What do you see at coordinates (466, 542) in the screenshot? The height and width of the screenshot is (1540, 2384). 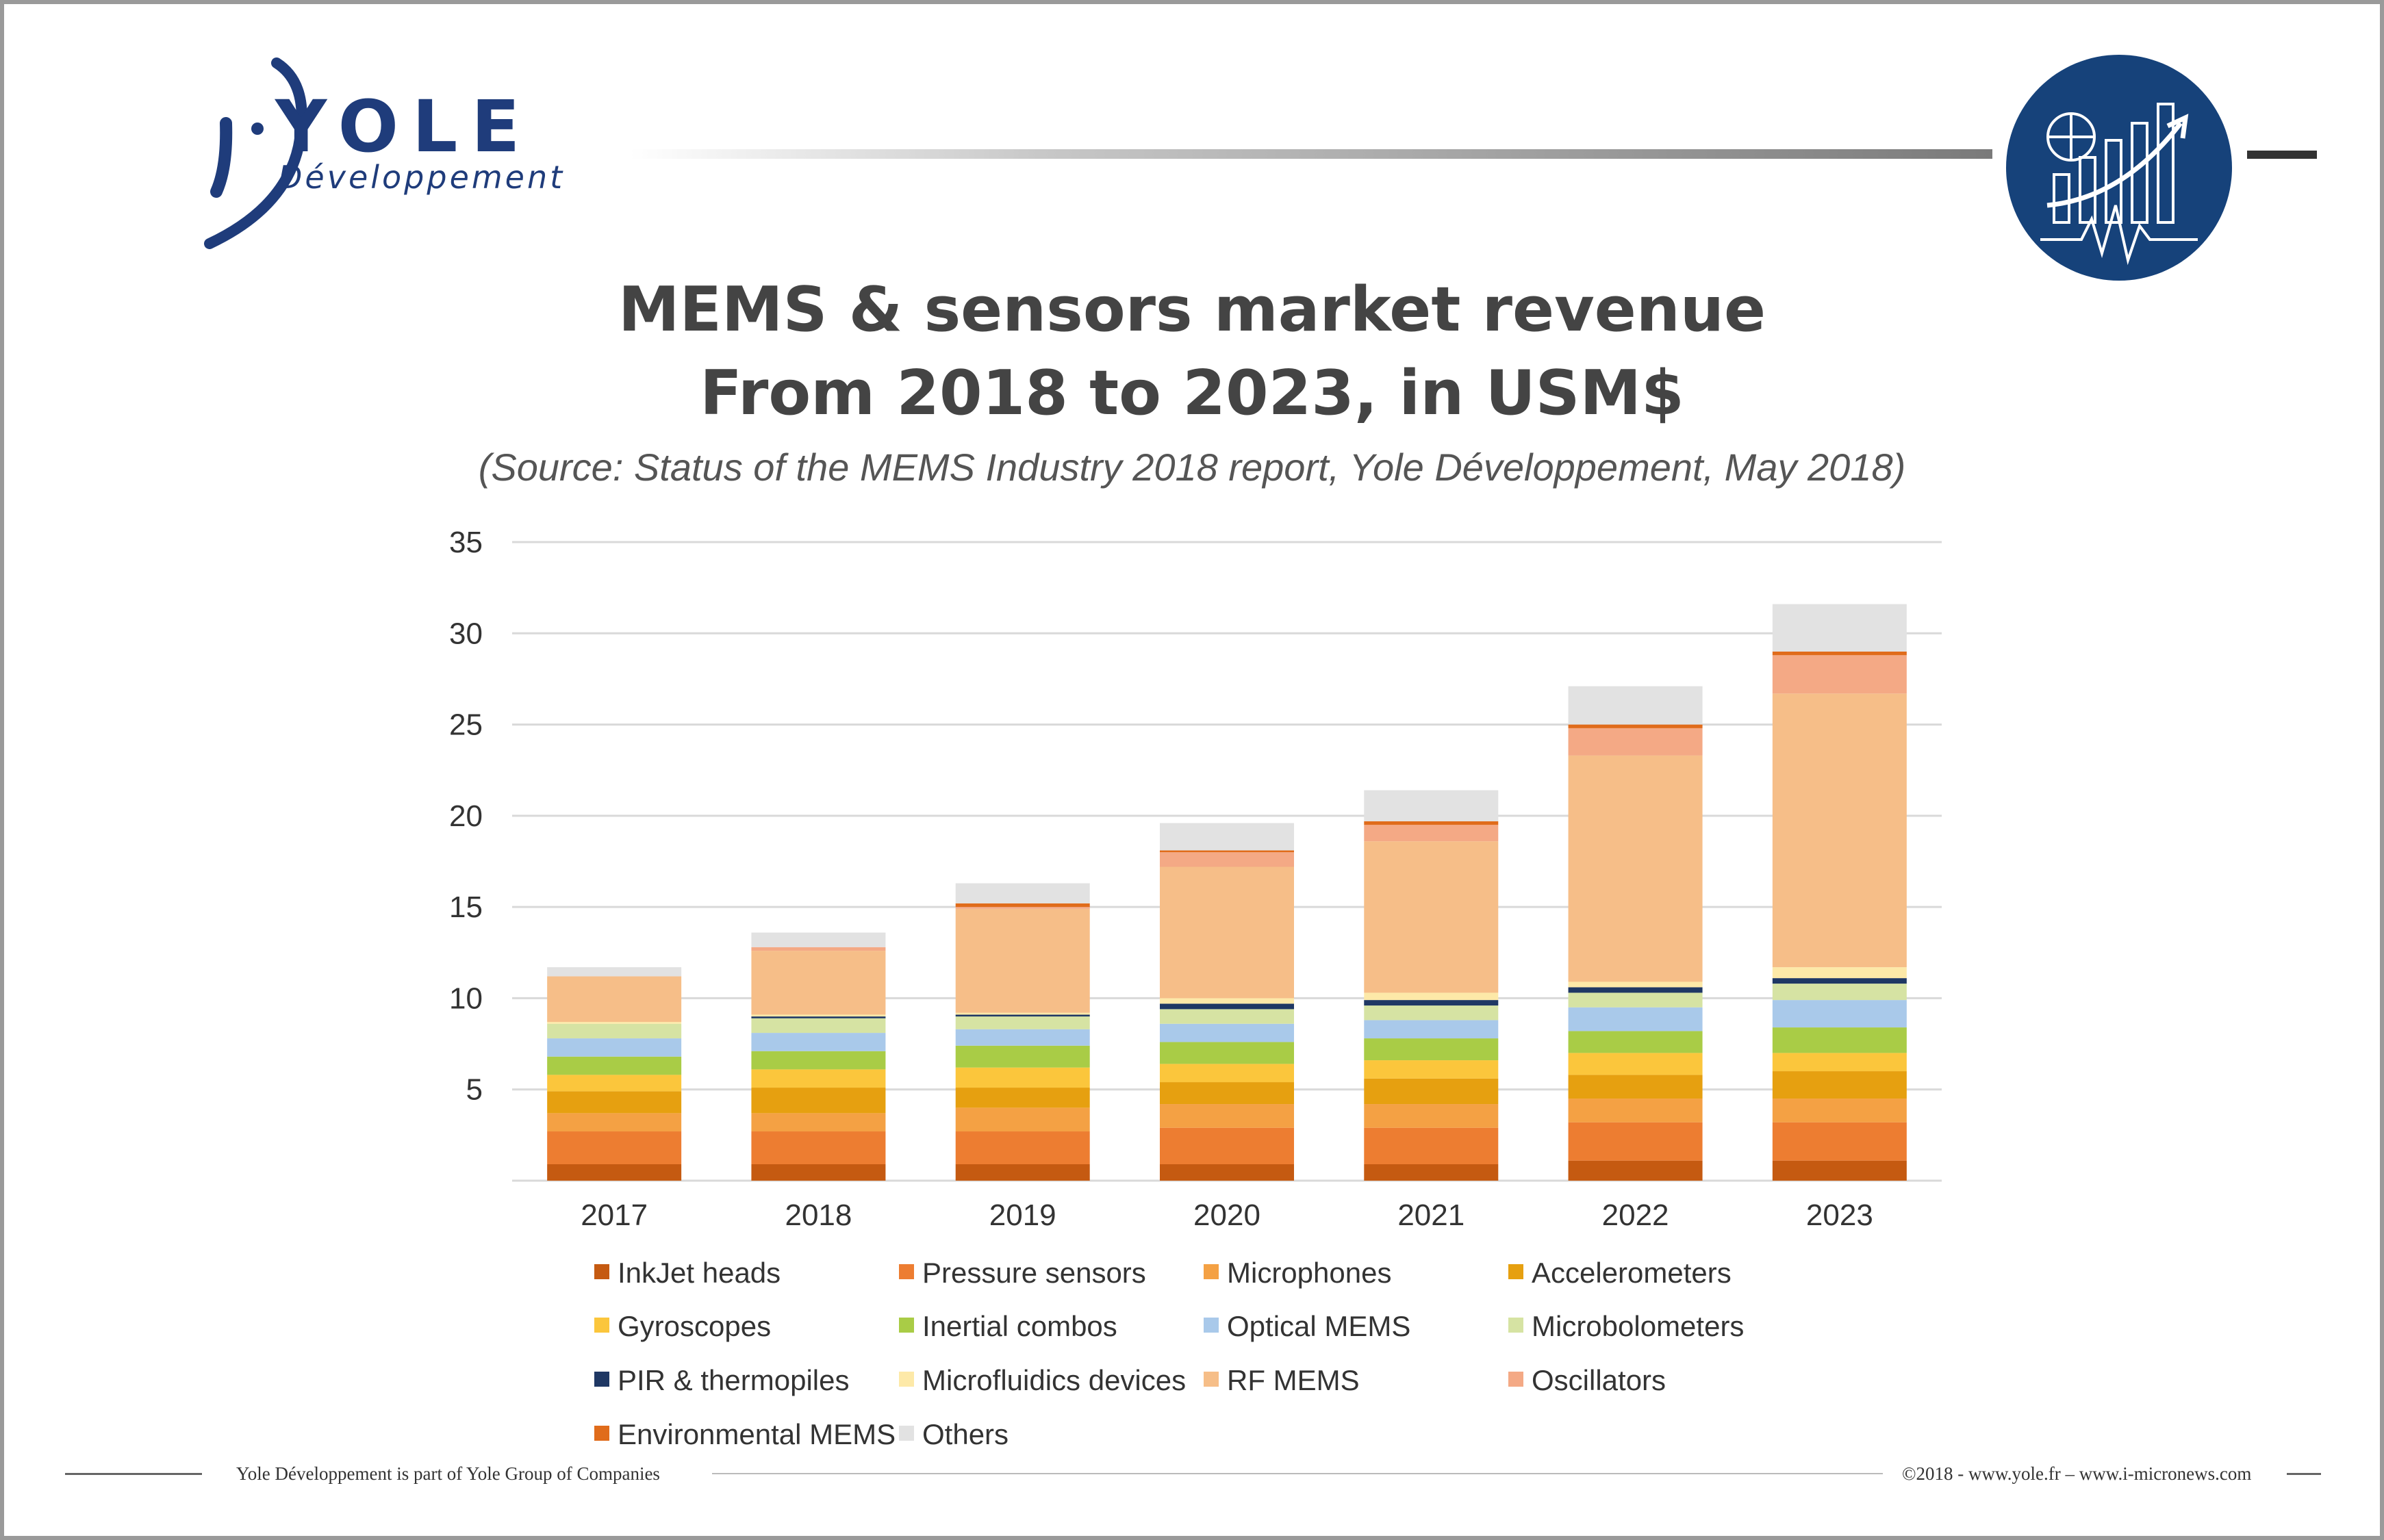 I see `y-tick-label: 35` at bounding box center [466, 542].